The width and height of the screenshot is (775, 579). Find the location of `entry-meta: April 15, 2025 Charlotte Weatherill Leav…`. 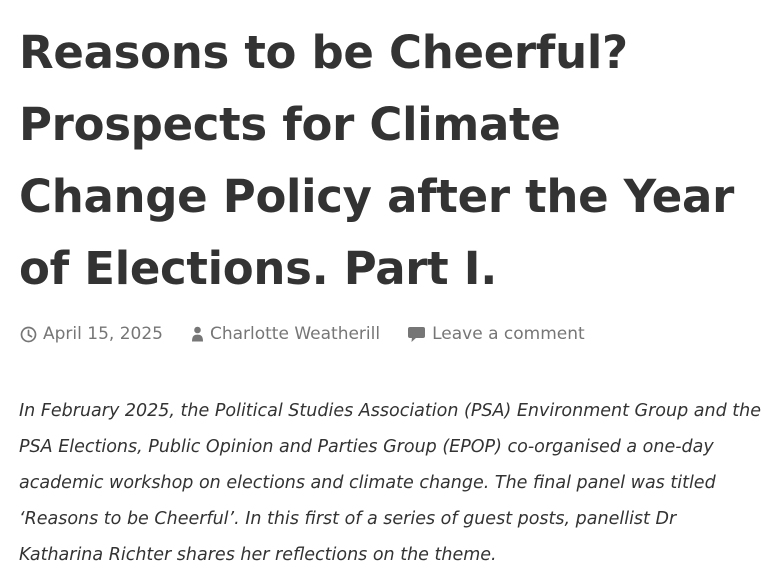

entry-meta: April 15, 2025 Charlotte Weatherill Leav… is located at coordinates (302, 334).